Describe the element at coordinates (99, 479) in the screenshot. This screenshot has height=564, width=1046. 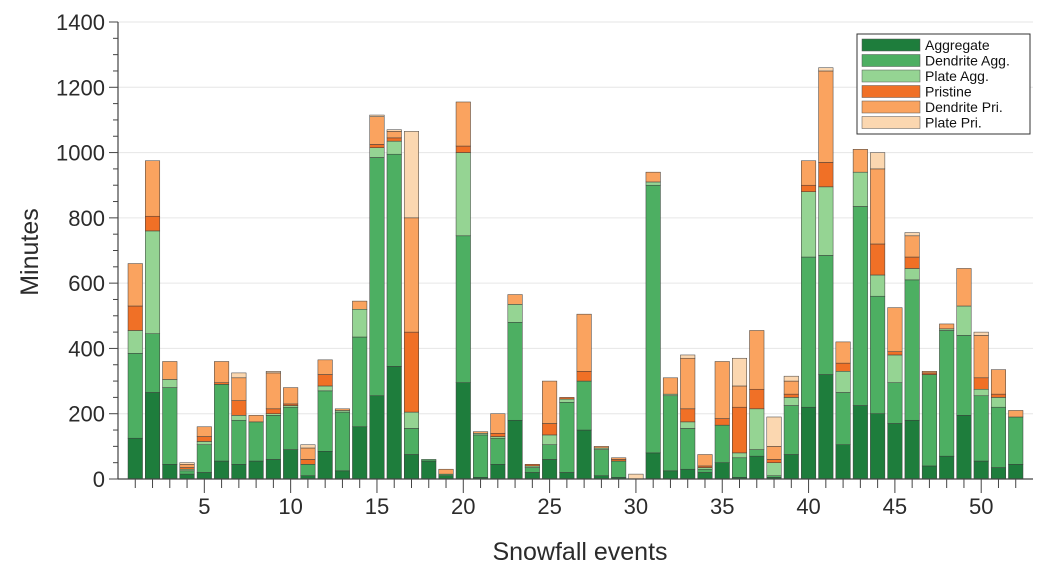
I see `y-tick-label: 0` at that location.